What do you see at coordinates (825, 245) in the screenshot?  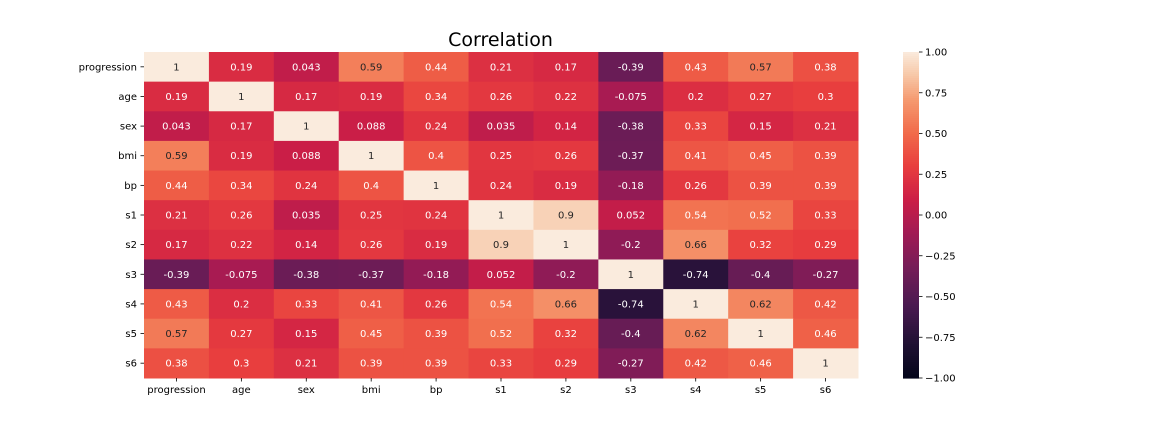 I see `cell-value-label: 0.29` at bounding box center [825, 245].